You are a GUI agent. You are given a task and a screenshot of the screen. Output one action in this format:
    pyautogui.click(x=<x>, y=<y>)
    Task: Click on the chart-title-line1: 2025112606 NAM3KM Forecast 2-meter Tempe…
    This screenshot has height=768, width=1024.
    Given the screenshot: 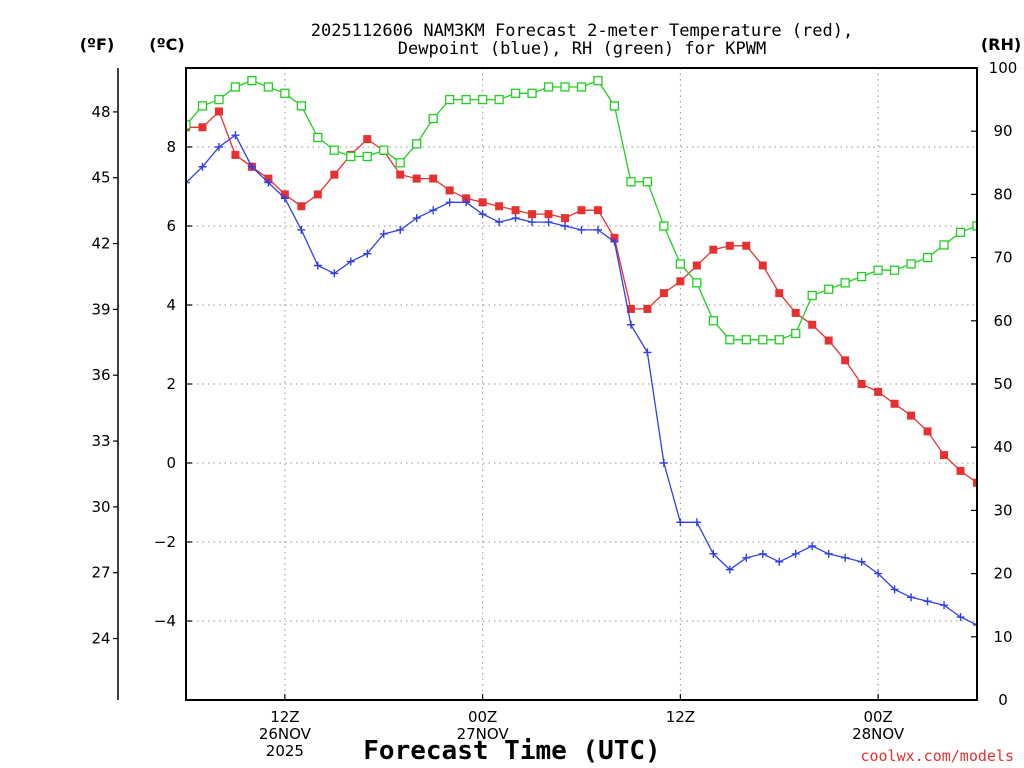 What is the action you would take?
    pyautogui.click(x=582, y=31)
    